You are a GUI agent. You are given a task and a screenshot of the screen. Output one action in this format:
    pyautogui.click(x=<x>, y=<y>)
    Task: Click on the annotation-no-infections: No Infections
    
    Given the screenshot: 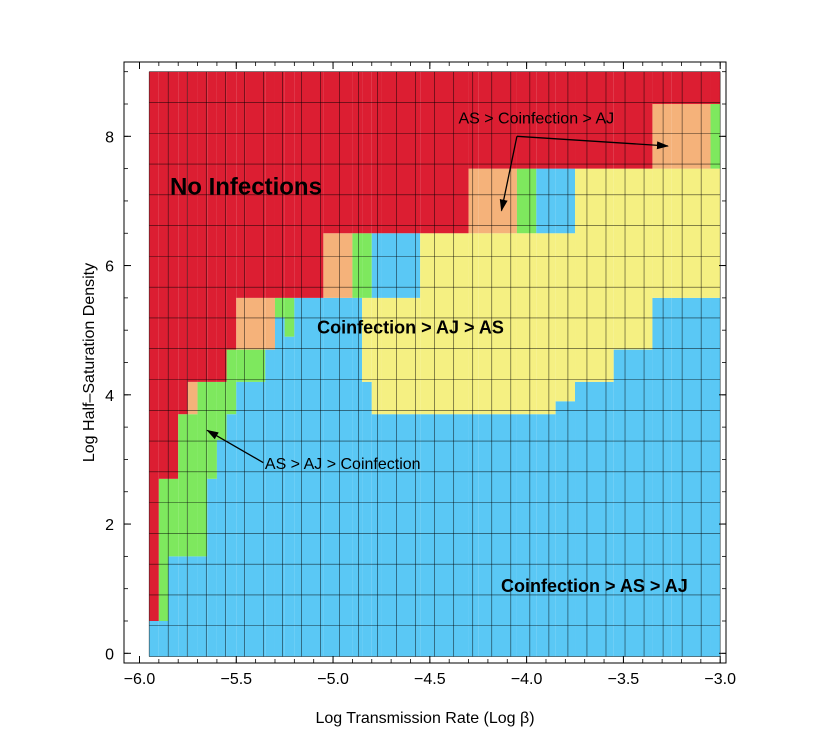 What is the action you would take?
    pyautogui.click(x=246, y=186)
    